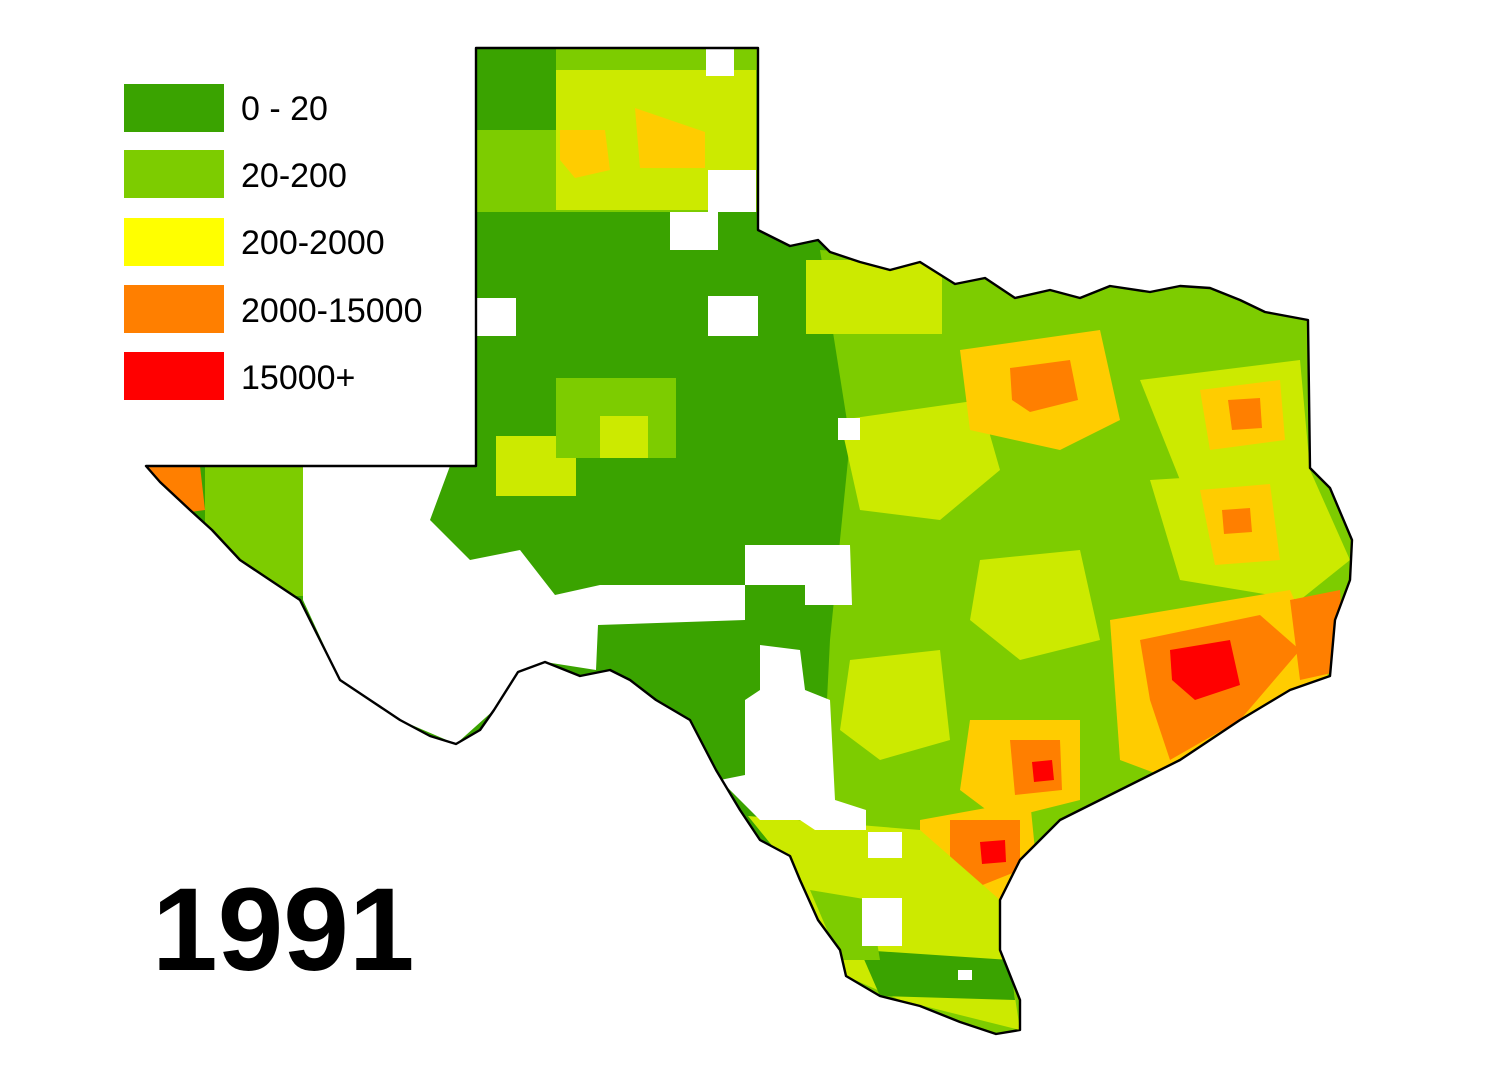 Image resolution: width=1500 pixels, height=1085 pixels. What do you see at coordinates (1237, 521) in the screenshot?
I see `region-lufkin-core` at bounding box center [1237, 521].